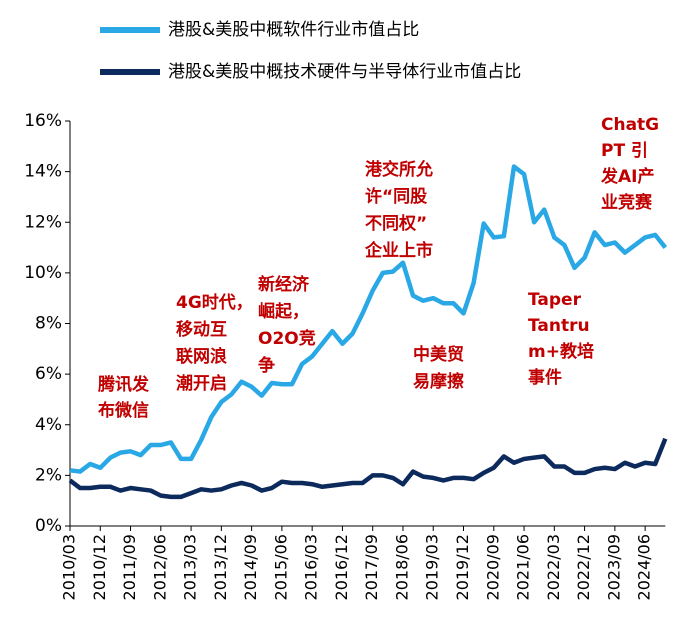  Describe the element at coordinates (48, 526) in the screenshot. I see `y-tick-label: 0%` at that location.